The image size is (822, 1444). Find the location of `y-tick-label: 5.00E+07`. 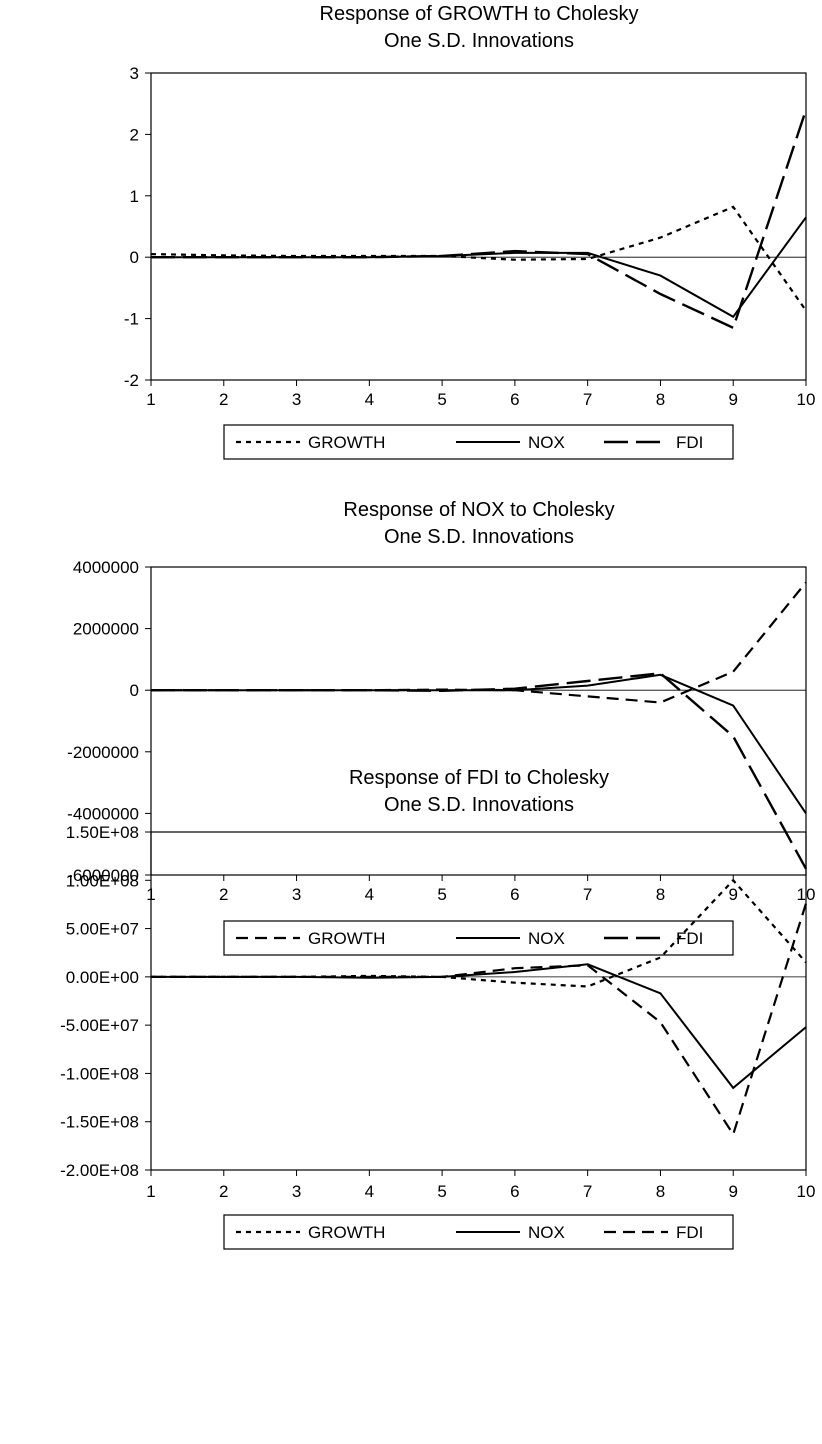

y-tick-label: 5.00E+07 is located at coordinates (102, 929).